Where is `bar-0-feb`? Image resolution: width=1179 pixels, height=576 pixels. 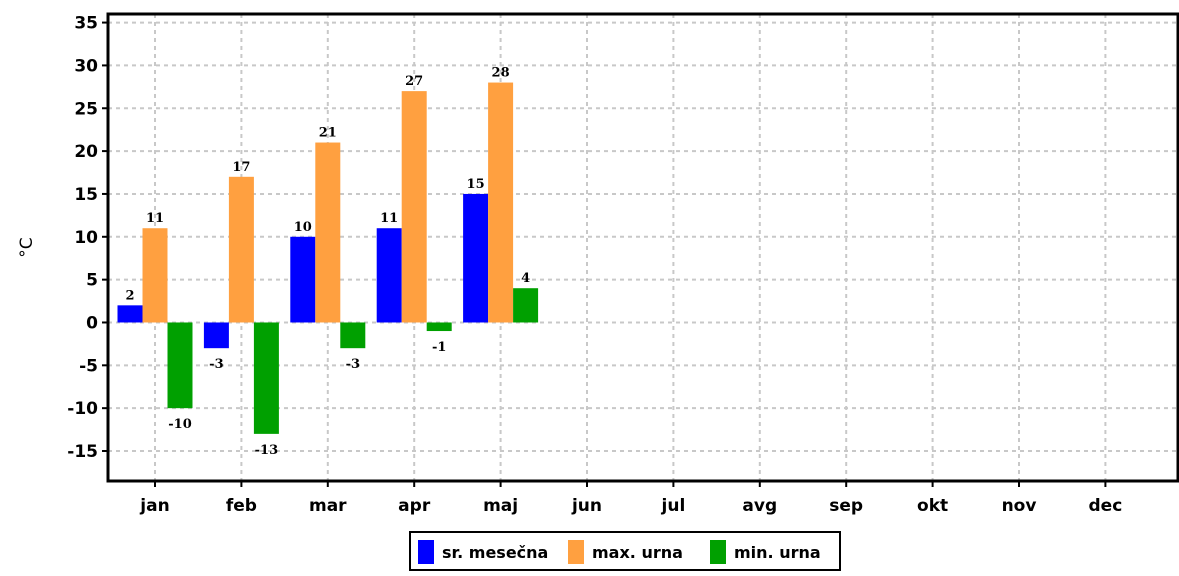 bar-0-feb is located at coordinates (216, 335).